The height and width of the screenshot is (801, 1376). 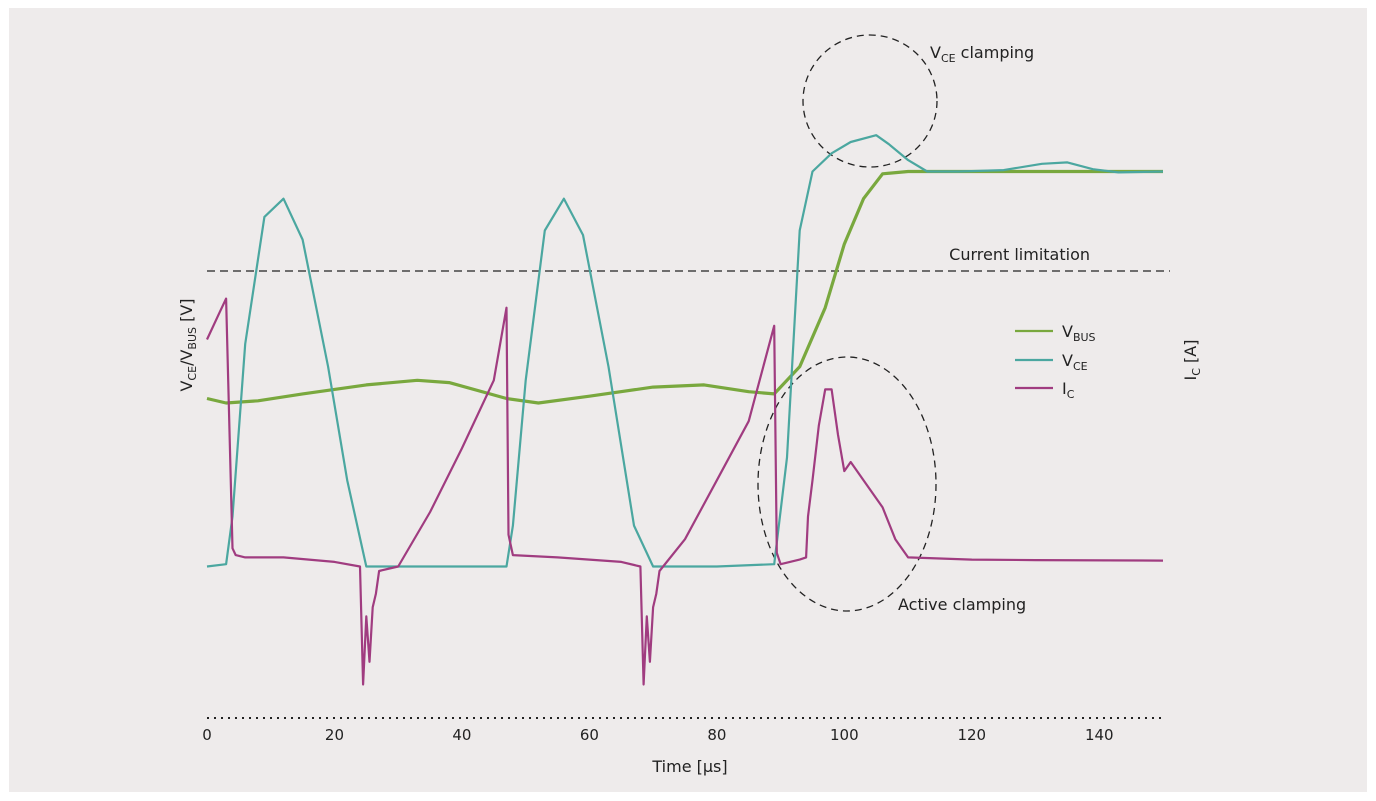 What do you see at coordinates (657, 735) in the screenshot?
I see `x-tick-labels: 0 20 40 60 80 100 120 140` at bounding box center [657, 735].